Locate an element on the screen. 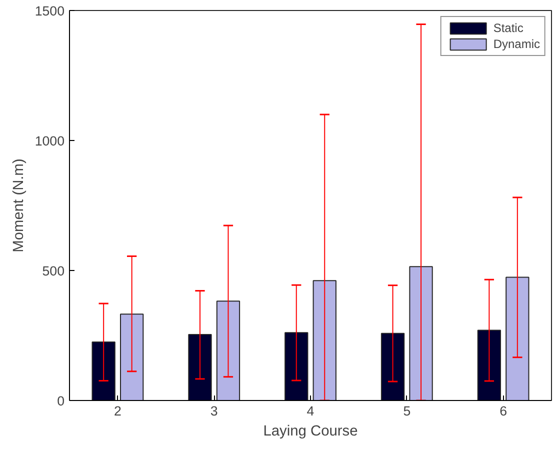  y-tick-label: 0 is located at coordinates (61, 401).